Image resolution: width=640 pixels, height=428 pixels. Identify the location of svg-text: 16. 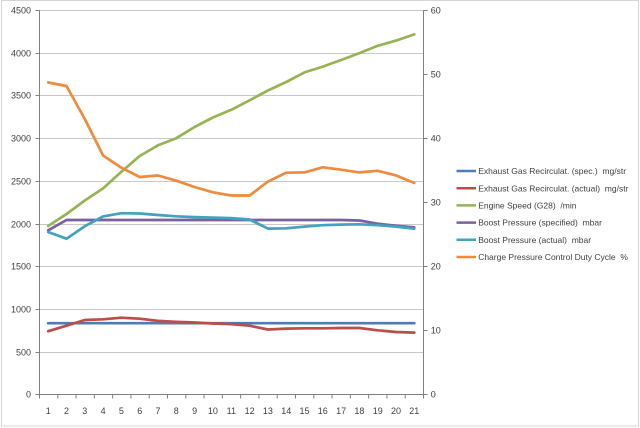
(323, 411).